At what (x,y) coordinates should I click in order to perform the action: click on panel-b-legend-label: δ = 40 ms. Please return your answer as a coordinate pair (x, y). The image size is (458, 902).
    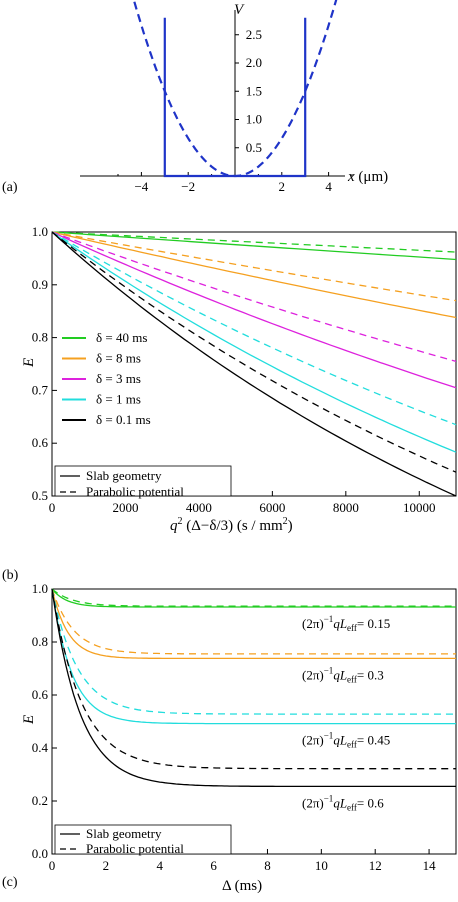
    Looking at the image, I should click on (121, 337).